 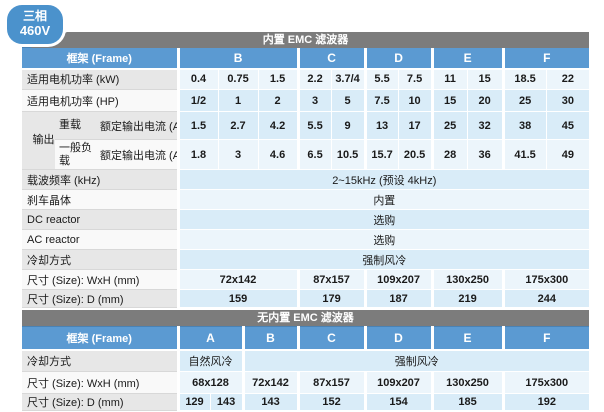 I want to click on cell: 152, so click(x=331, y=402).